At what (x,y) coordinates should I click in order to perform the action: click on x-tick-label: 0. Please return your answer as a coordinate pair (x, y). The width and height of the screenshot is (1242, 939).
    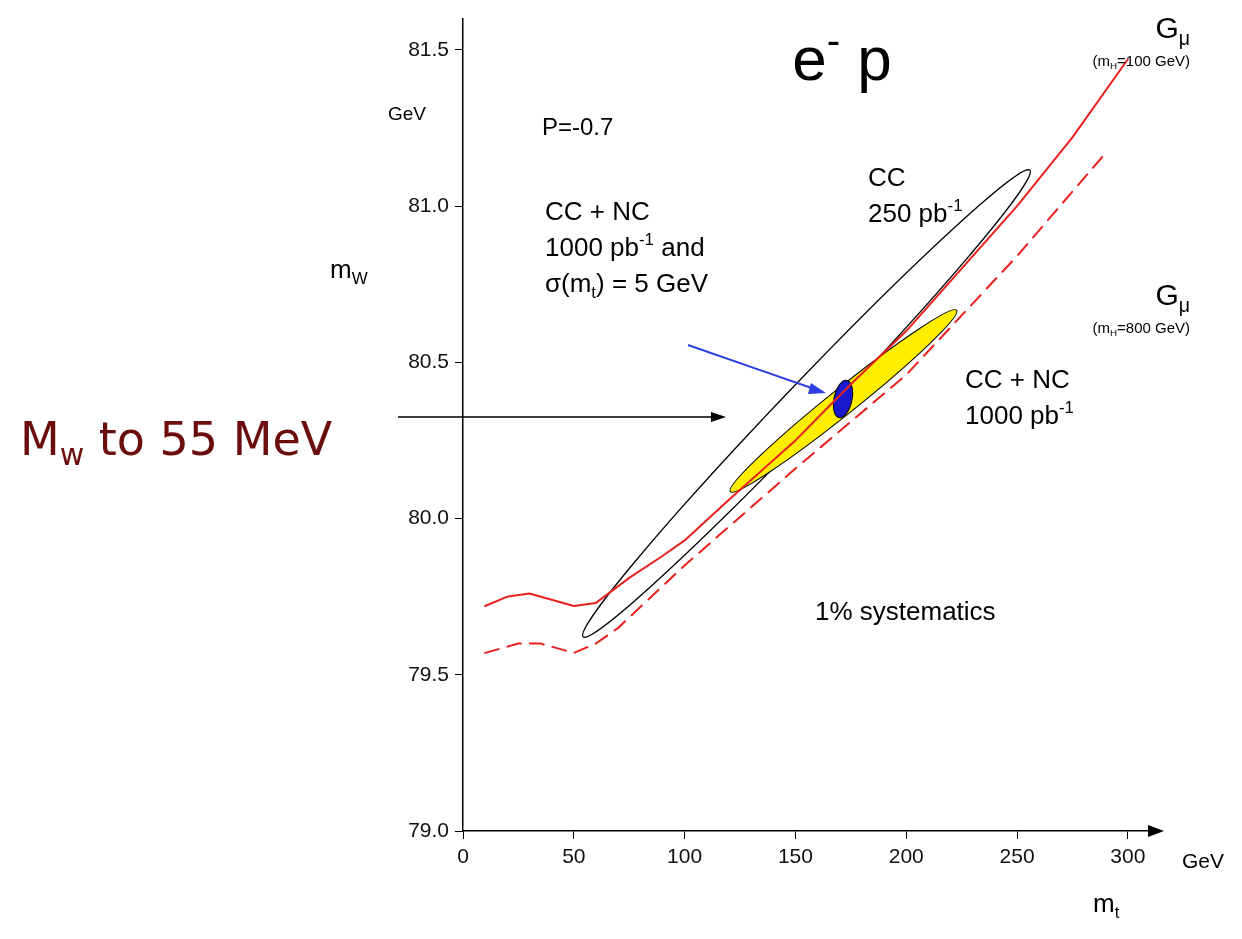
    Looking at the image, I should click on (463, 856).